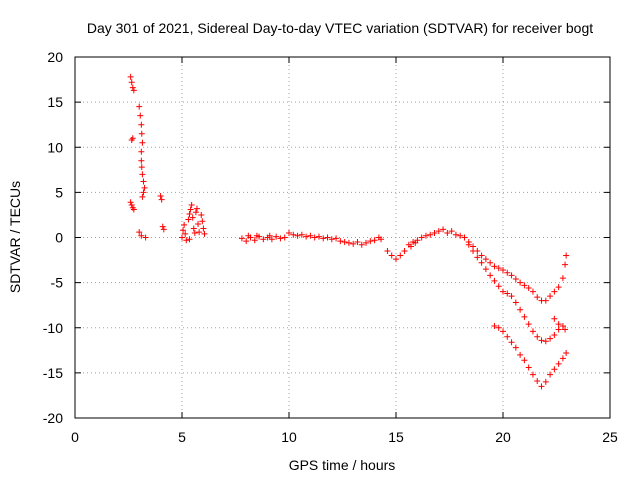 The image size is (640, 480). What do you see at coordinates (342, 465) in the screenshot?
I see `x-axis-label: GPS time / hours` at bounding box center [342, 465].